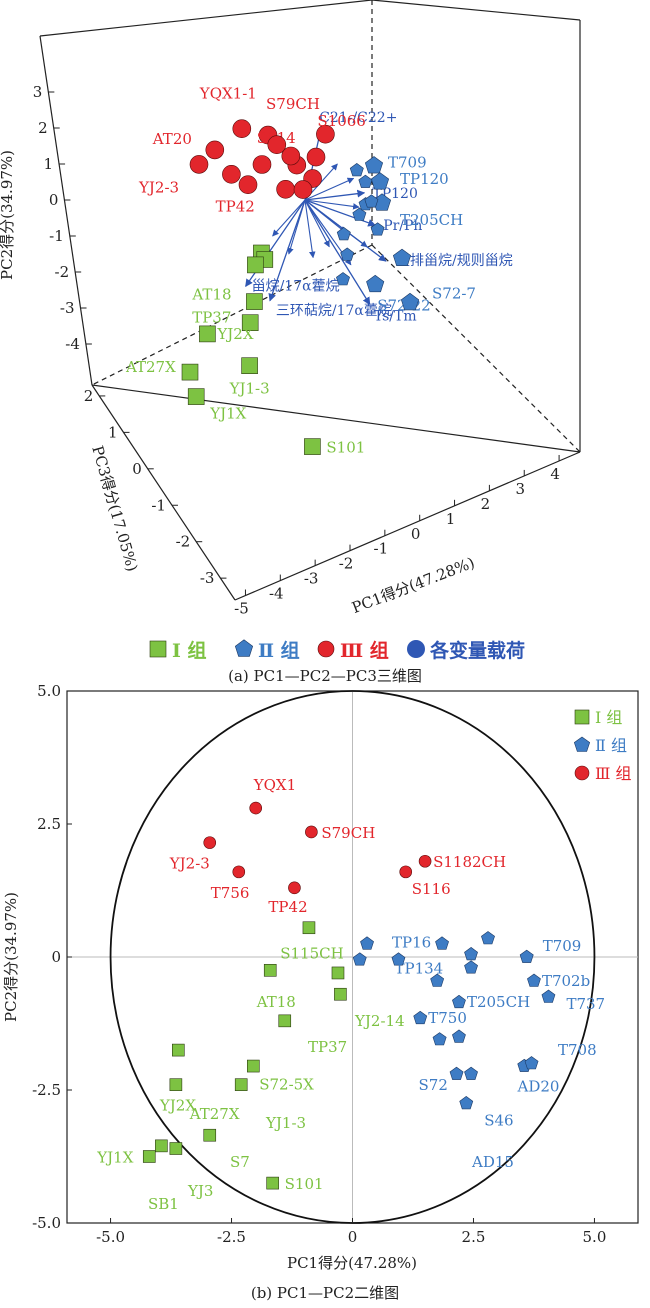 This screenshot has width=650, height=1308. I want to click on sample-label-2d: T709, so click(562, 946).